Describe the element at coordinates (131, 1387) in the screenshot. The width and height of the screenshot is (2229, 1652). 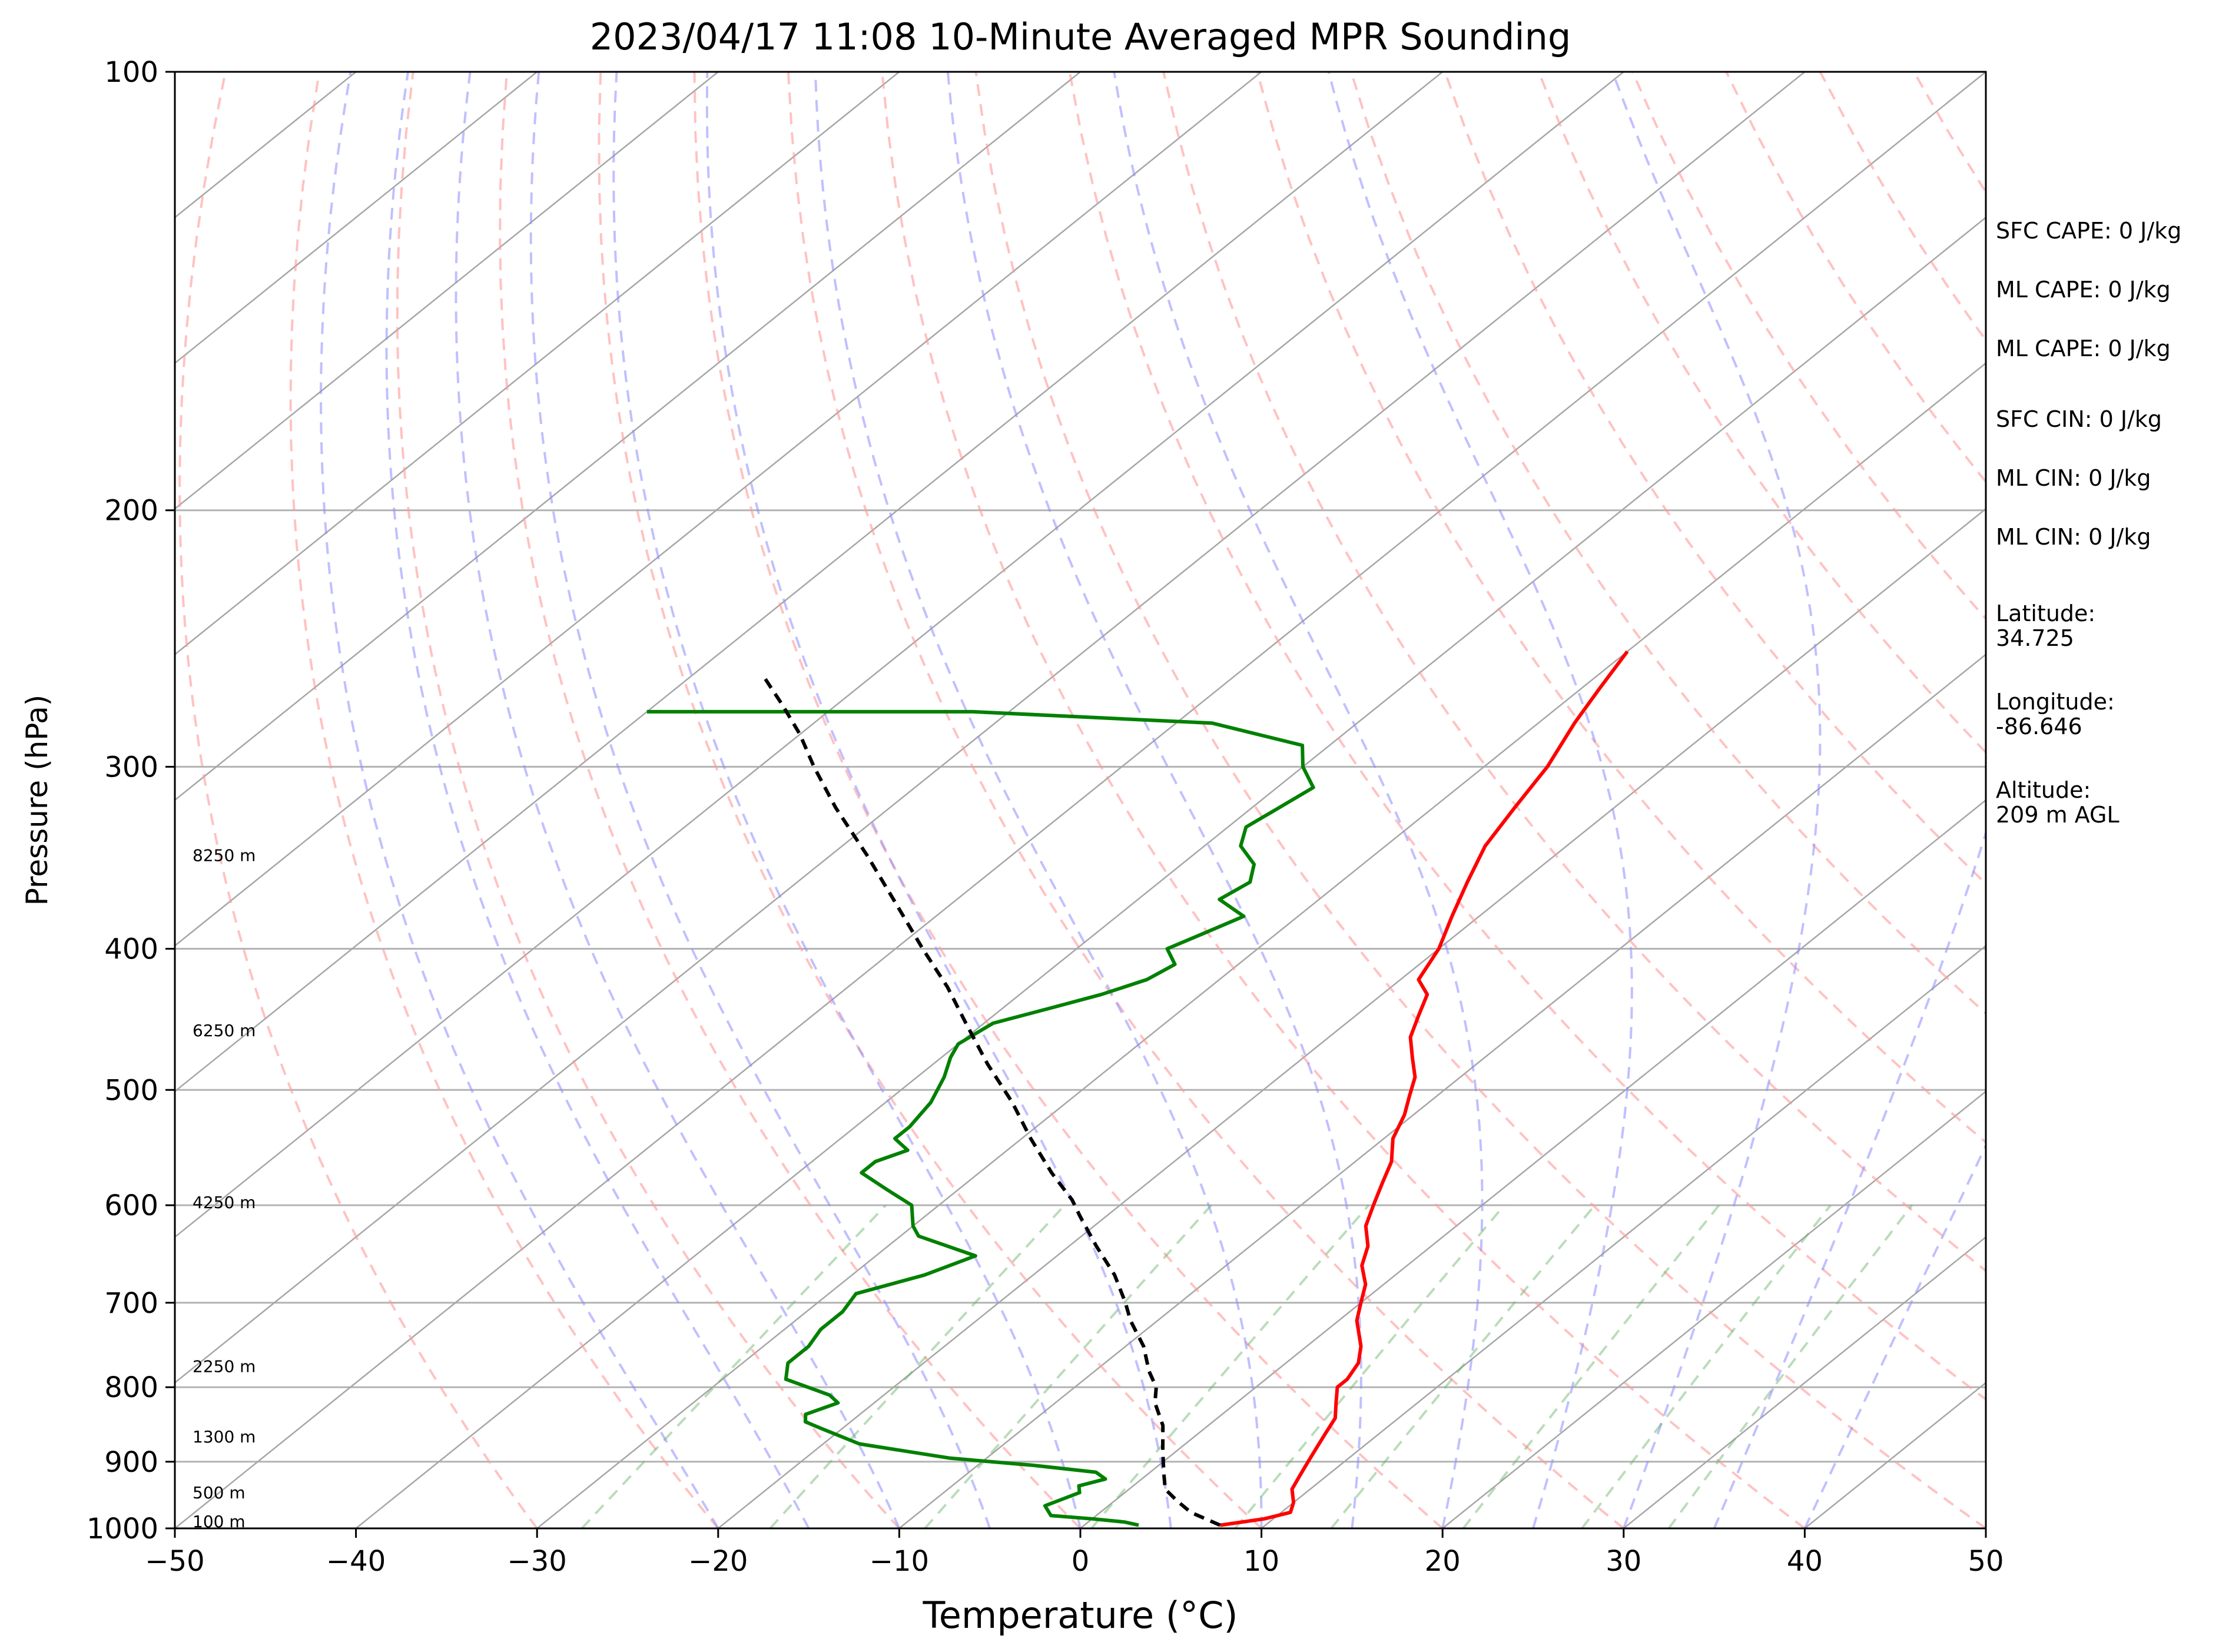
I see `y-tick-label: 800` at that location.